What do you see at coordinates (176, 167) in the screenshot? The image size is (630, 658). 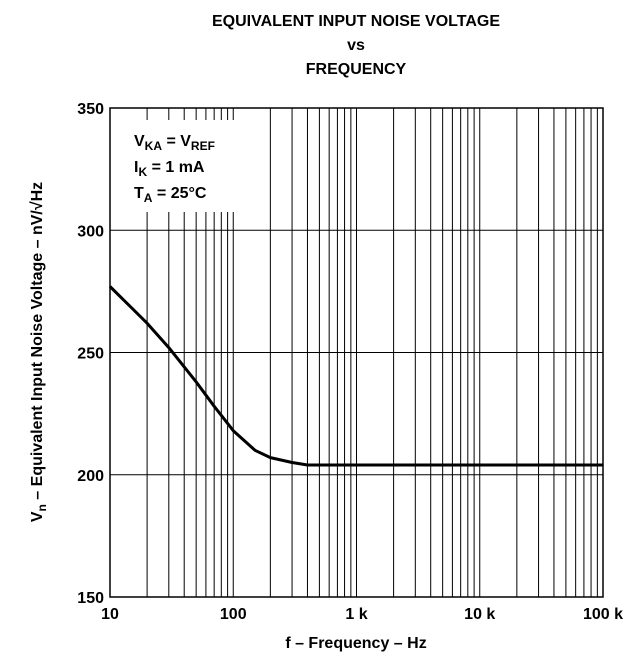 I see `annotation-part: = 1 mA` at bounding box center [176, 167].